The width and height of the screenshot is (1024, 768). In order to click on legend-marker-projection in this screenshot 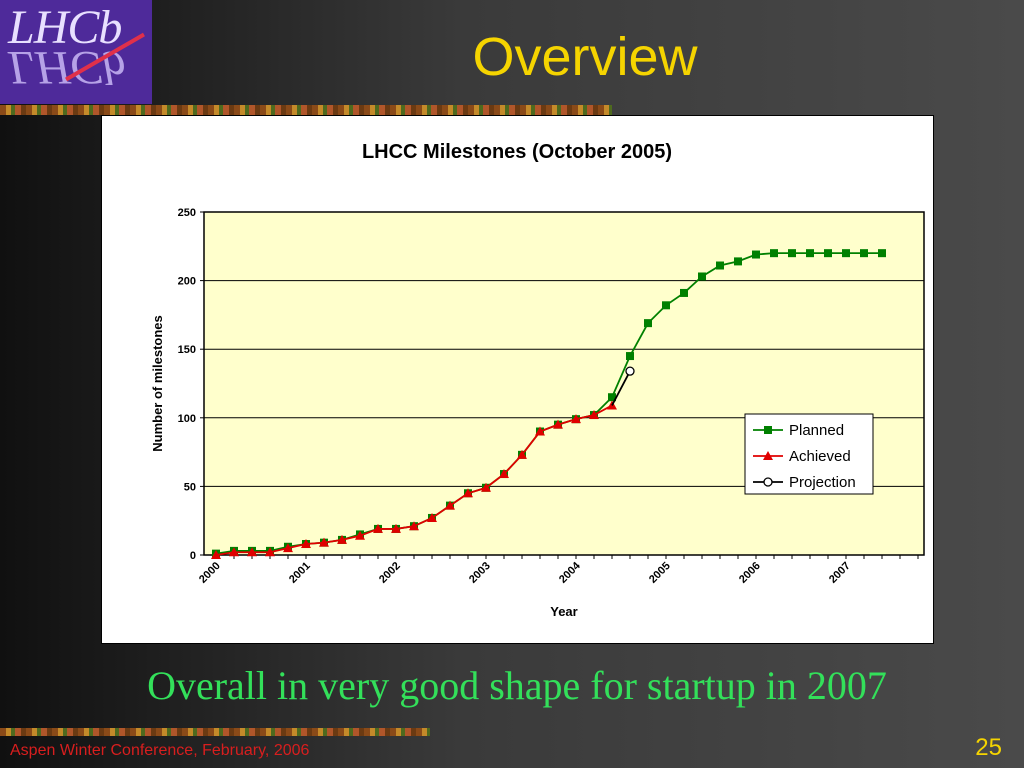, I will do `click(768, 482)`.